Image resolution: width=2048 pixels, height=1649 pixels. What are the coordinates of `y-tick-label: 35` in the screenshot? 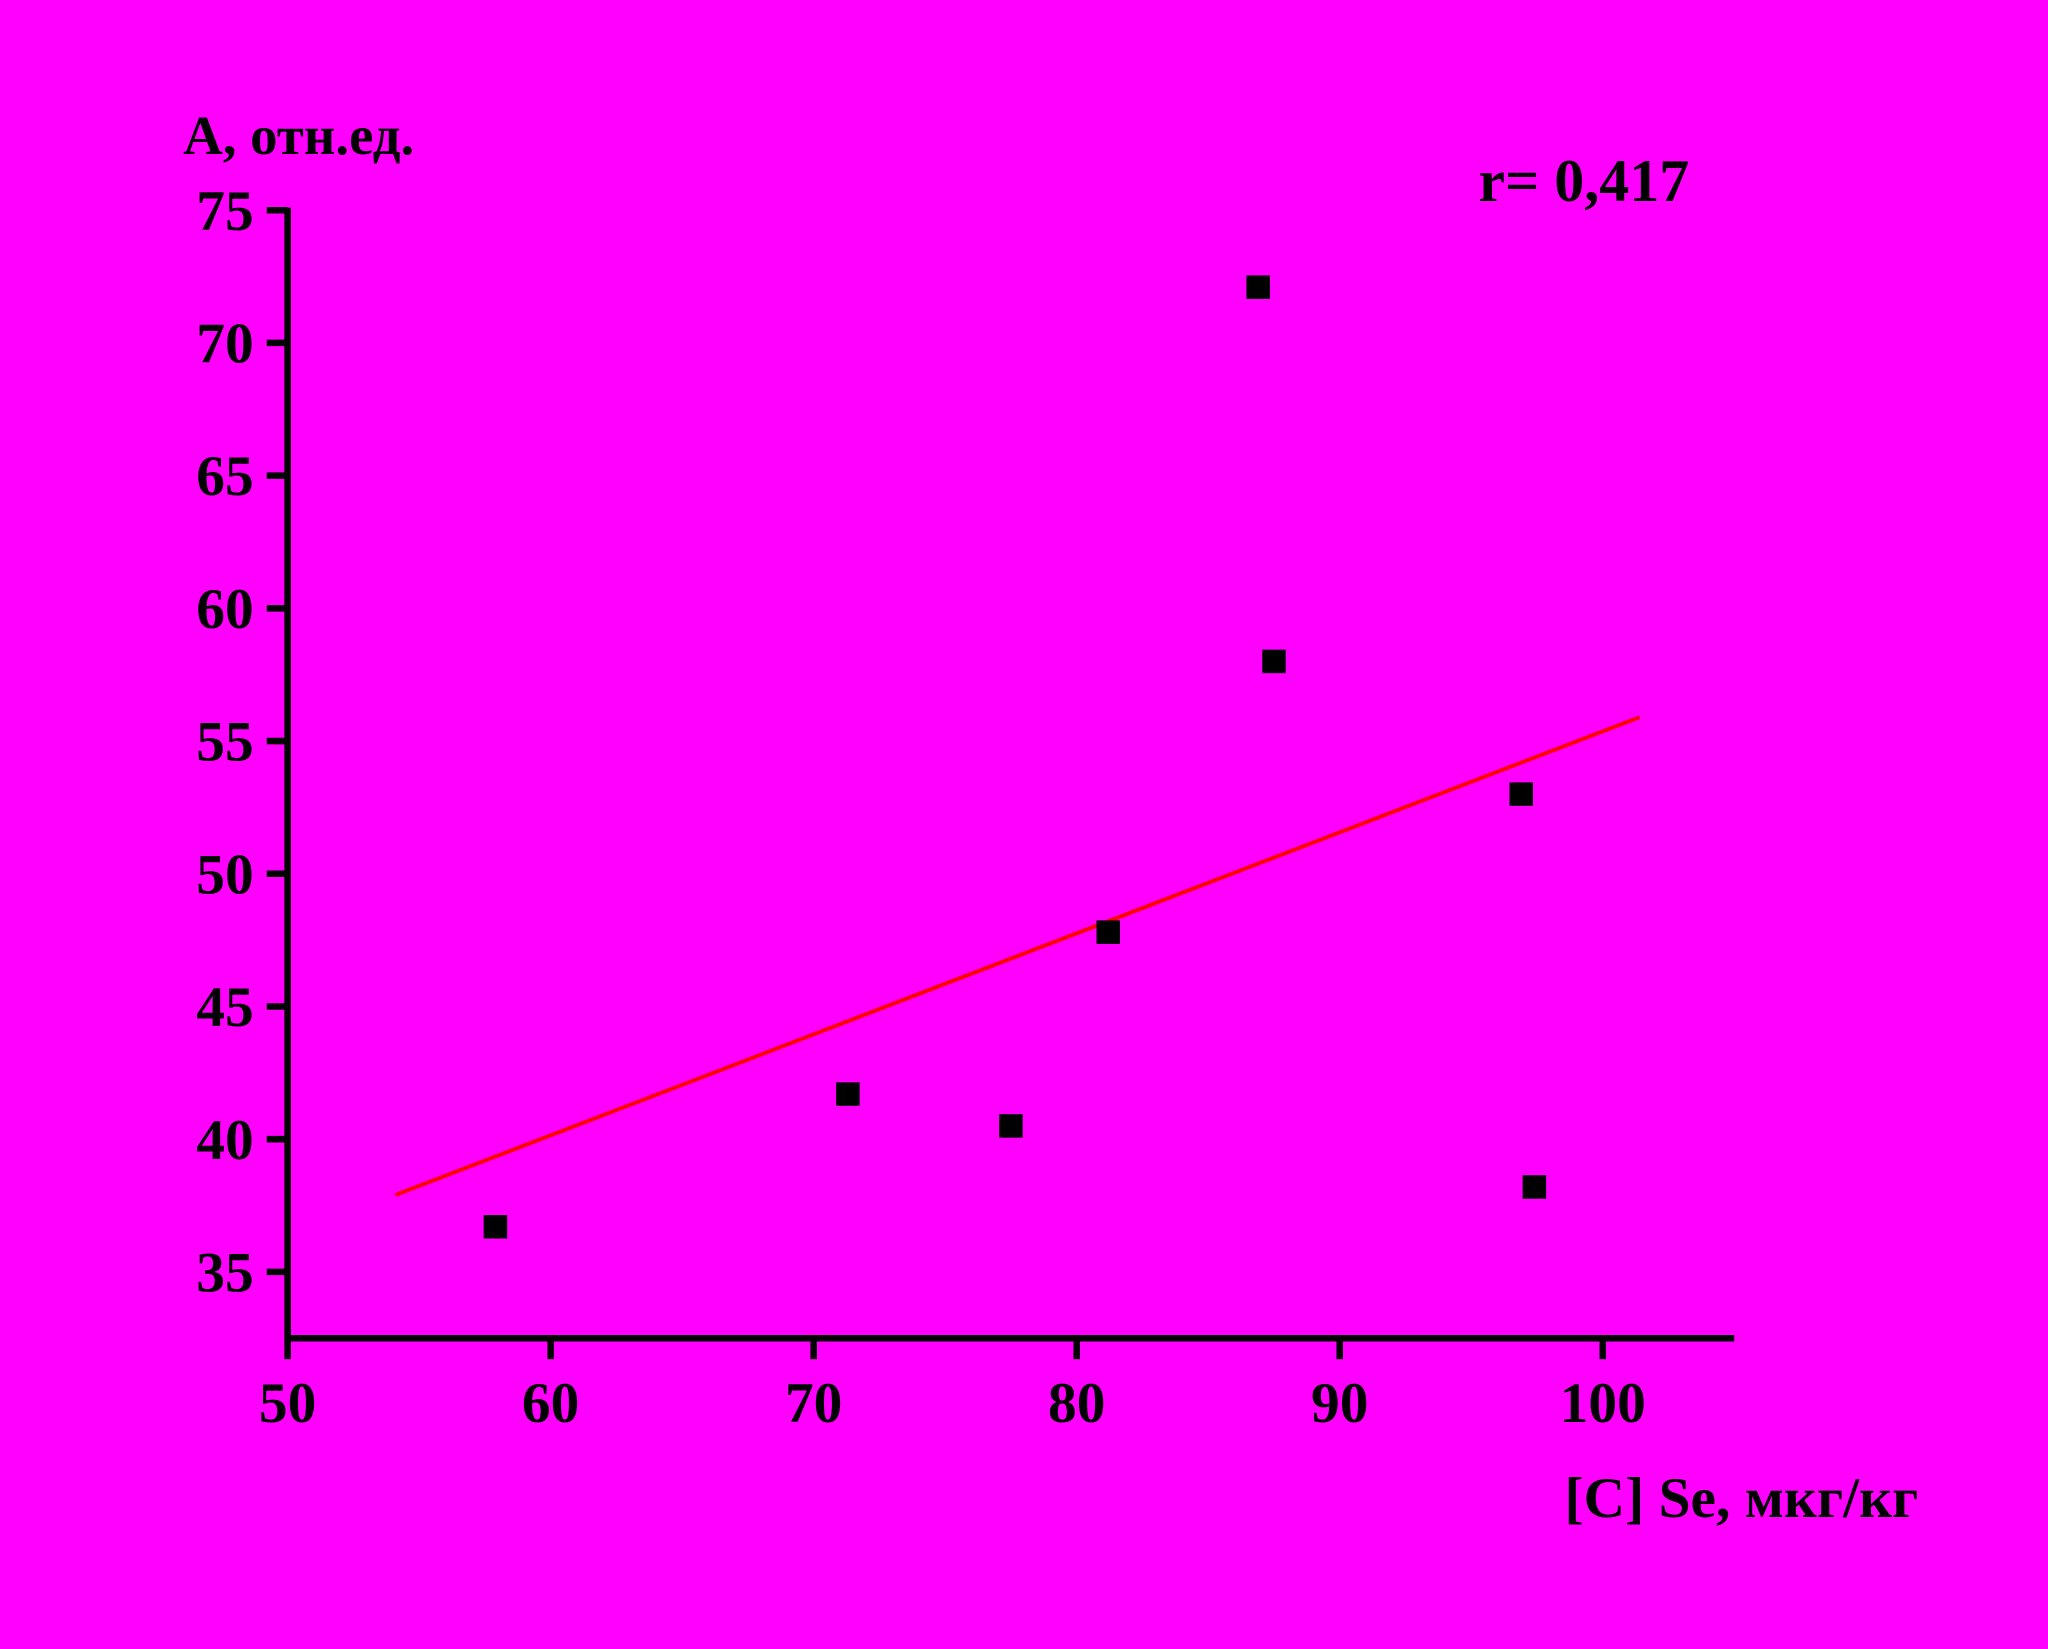 It's located at (224, 1272).